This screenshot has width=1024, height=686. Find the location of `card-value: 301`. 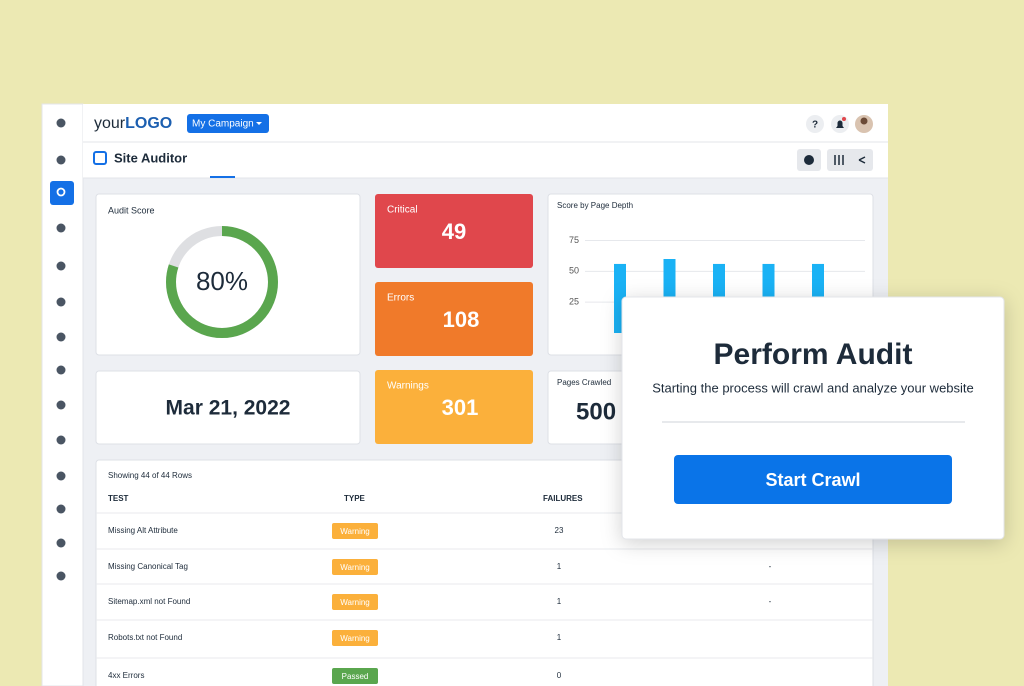

card-value: 301 is located at coordinates (460, 407).